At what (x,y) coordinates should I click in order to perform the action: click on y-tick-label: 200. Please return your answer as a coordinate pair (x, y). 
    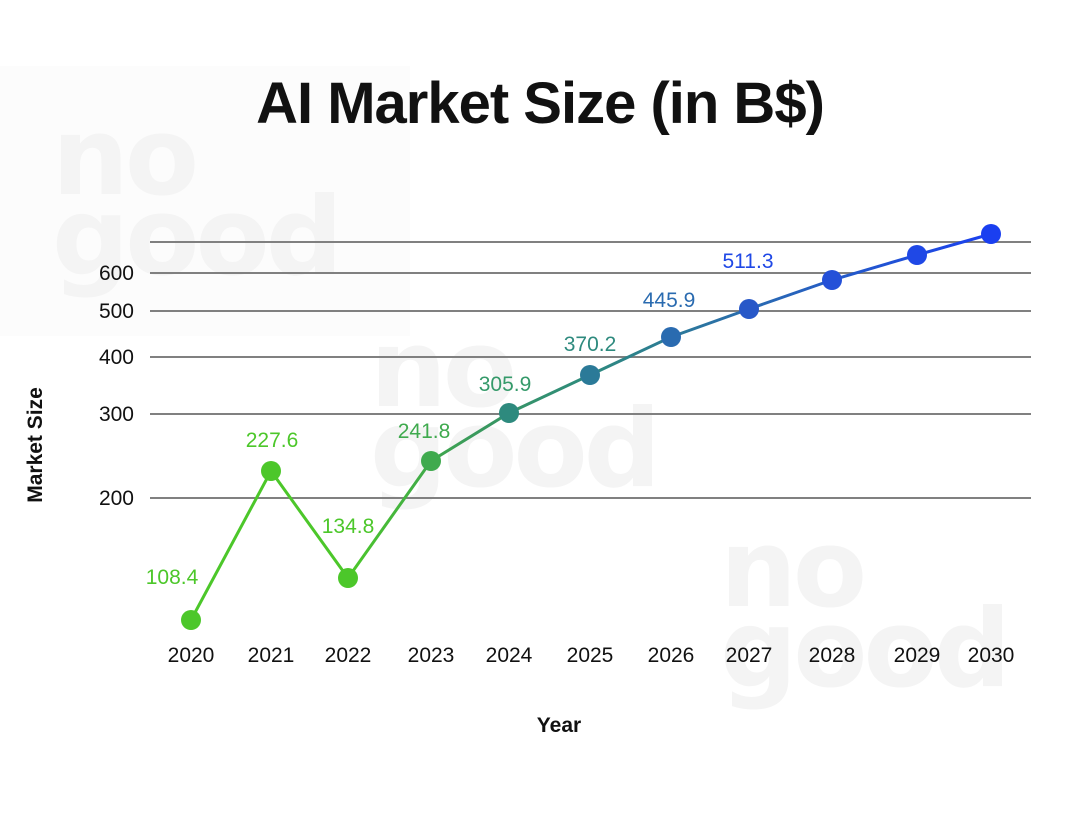
    Looking at the image, I should click on (116, 498).